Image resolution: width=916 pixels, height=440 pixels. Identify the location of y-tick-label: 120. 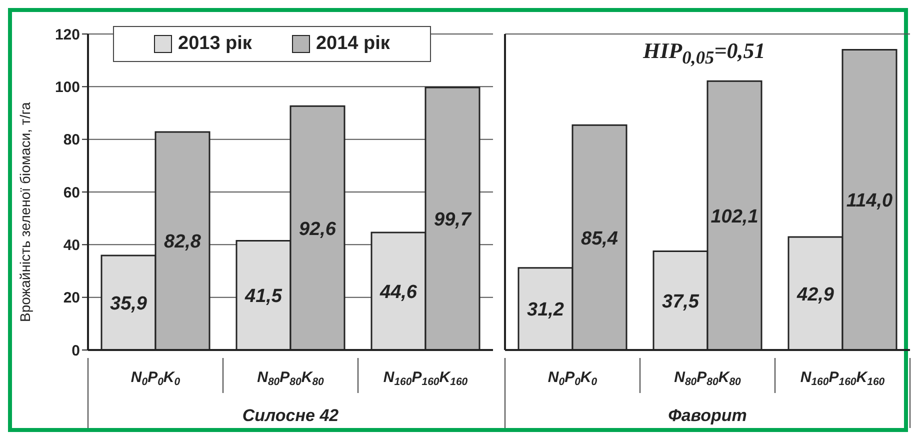
(67, 35).